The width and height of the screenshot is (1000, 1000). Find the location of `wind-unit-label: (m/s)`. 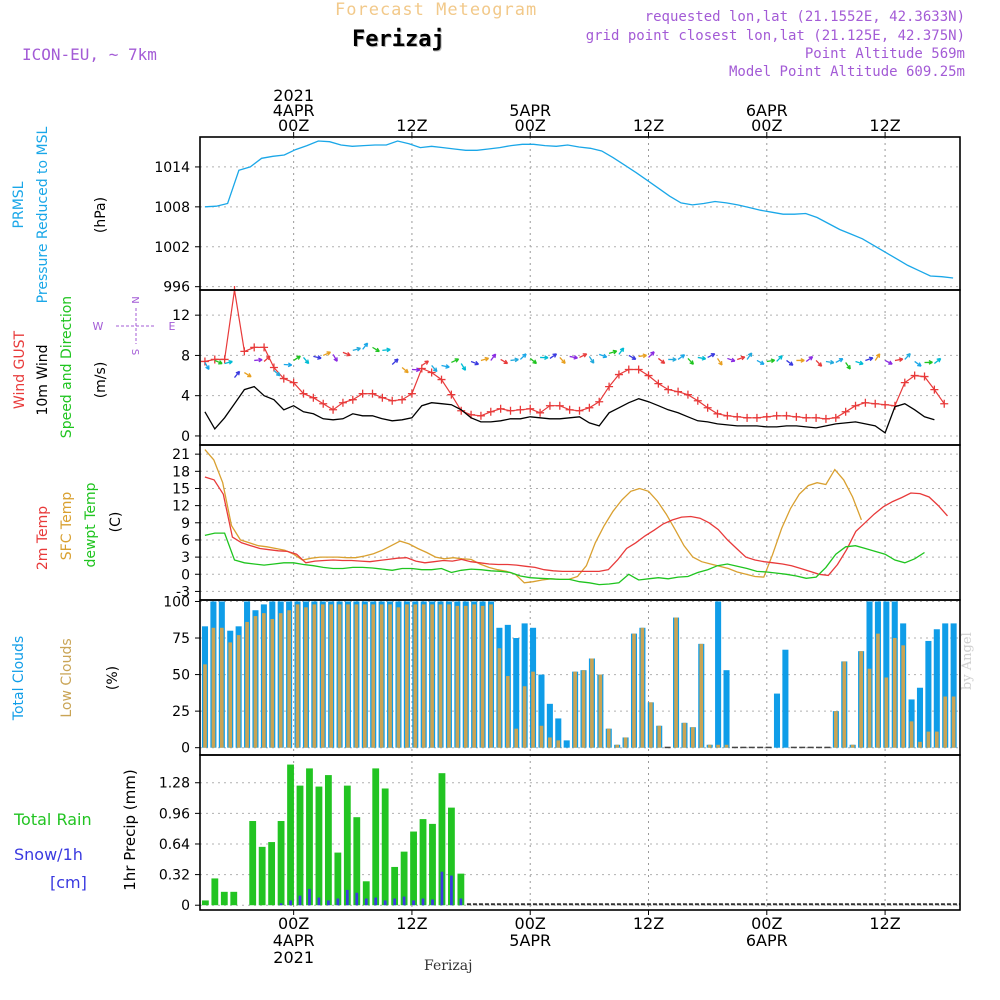

wind-unit-label: (m/s) is located at coordinates (101, 380).